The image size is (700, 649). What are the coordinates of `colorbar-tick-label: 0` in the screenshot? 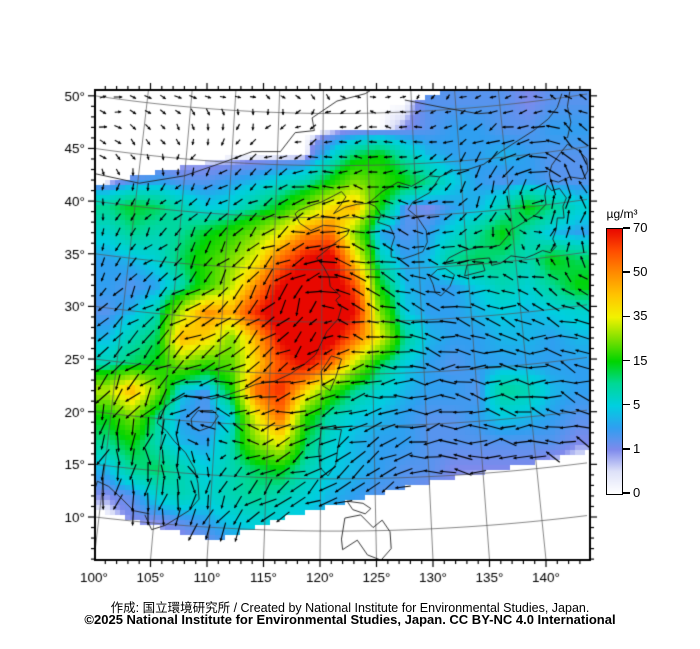 It's located at (637, 492).